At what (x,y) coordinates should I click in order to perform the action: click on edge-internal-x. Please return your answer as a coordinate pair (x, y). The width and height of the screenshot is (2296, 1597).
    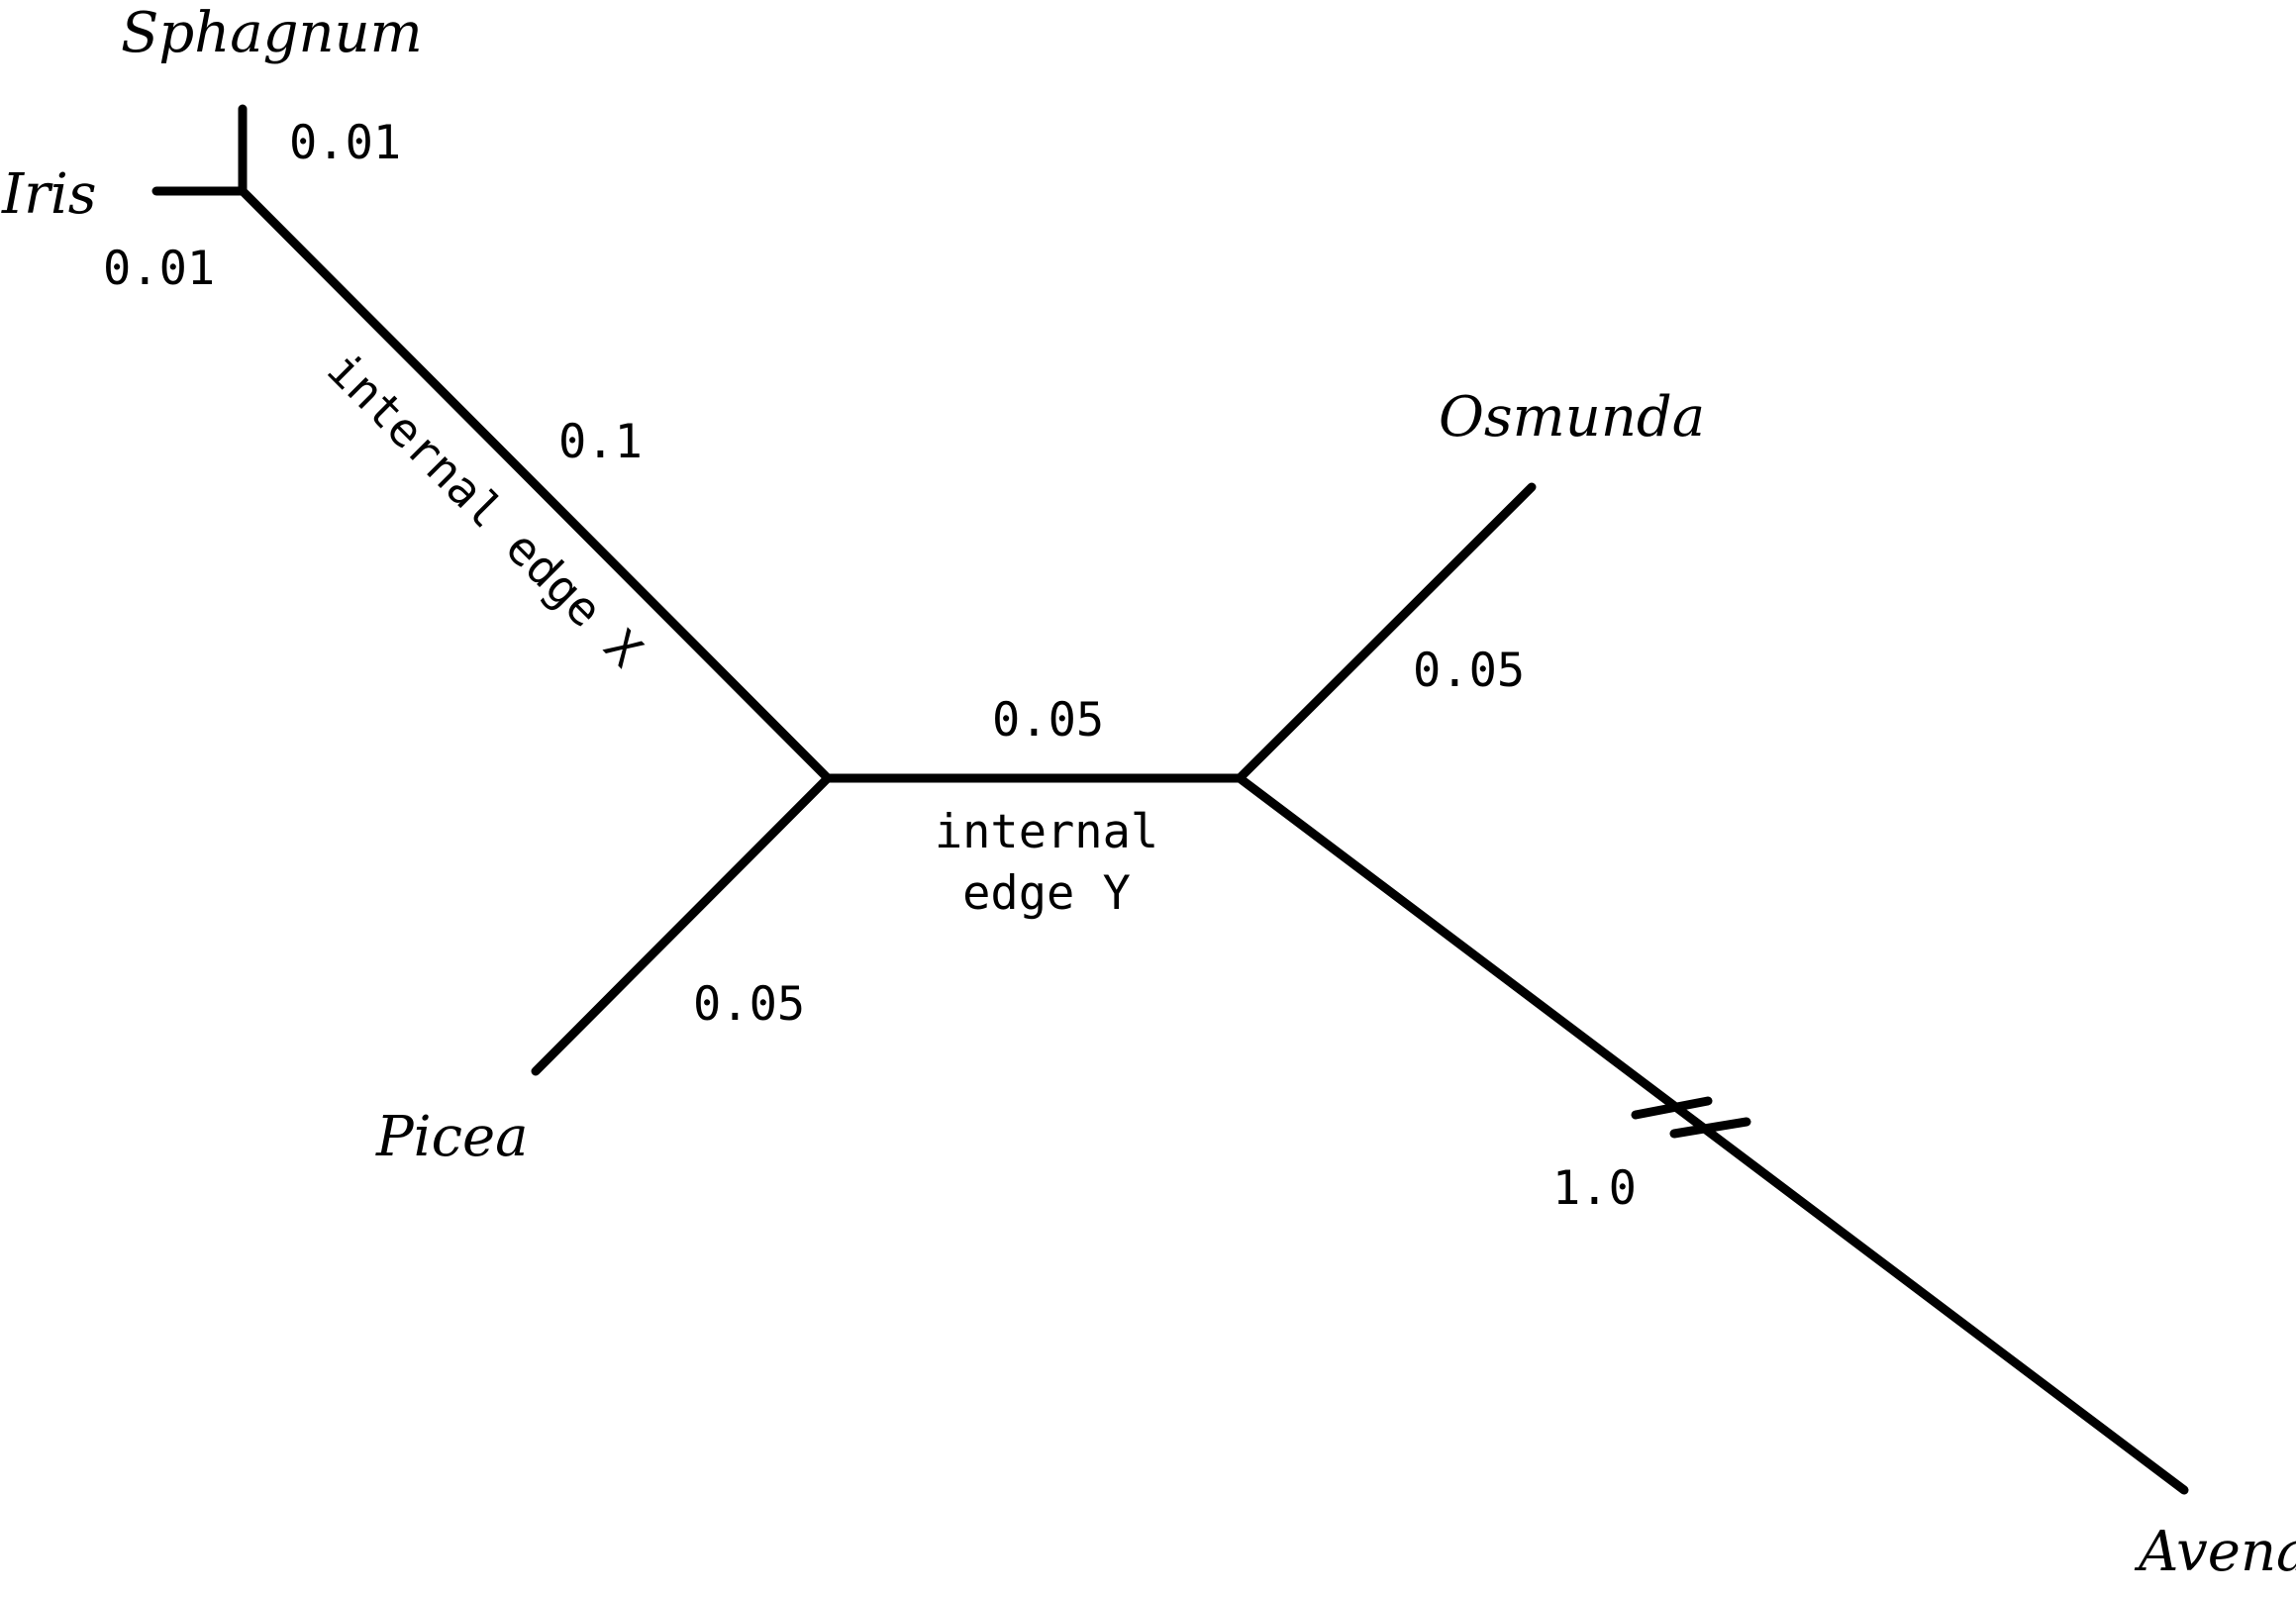
    Looking at the image, I should click on (536, 484).